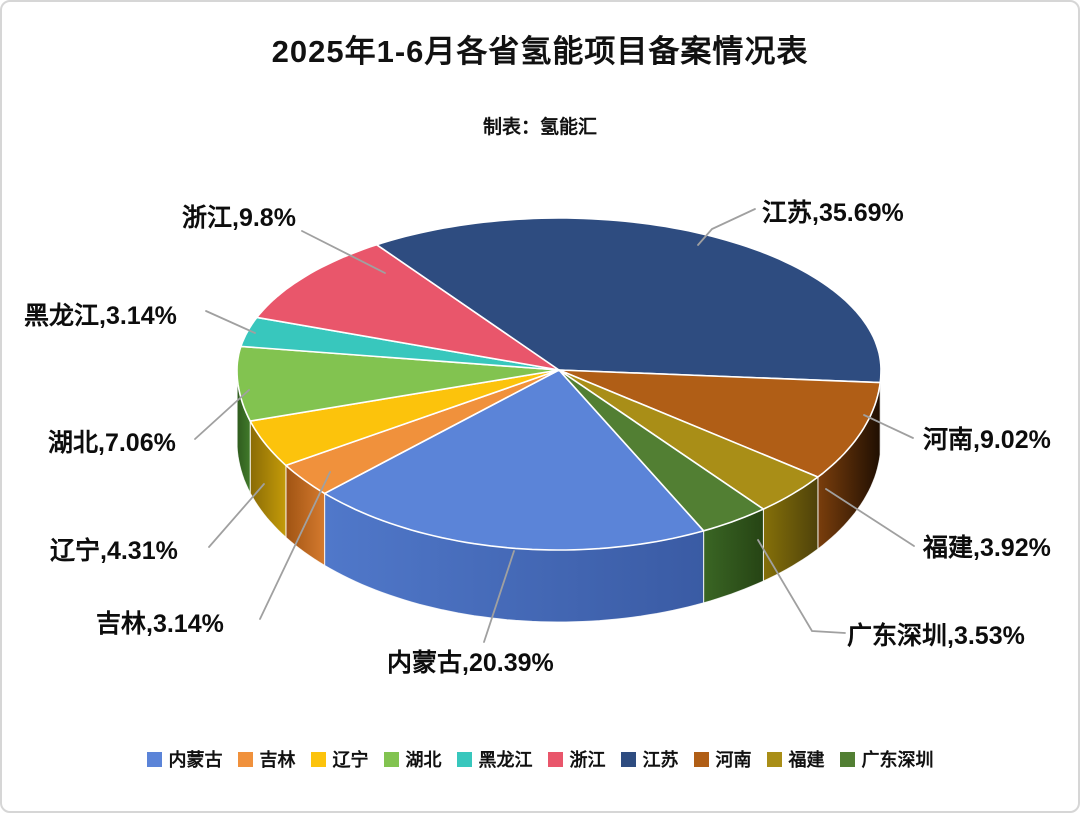  I want to click on leader-line-fujian, so click(870, 517).